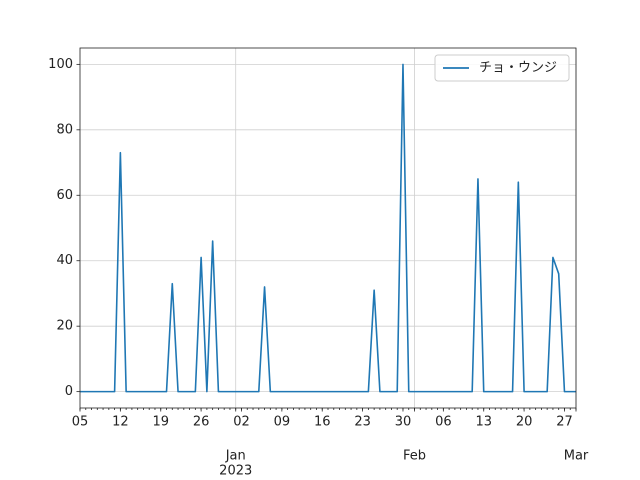 The height and width of the screenshot is (480, 640). I want to click on x-tick-label: Jan, so click(235, 456).